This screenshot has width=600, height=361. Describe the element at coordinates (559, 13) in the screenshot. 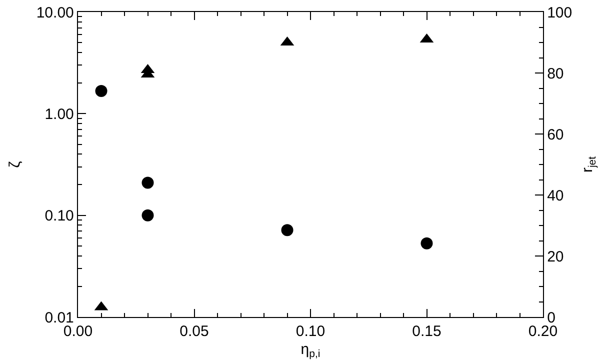

I see `y2-tick-label: 100` at that location.